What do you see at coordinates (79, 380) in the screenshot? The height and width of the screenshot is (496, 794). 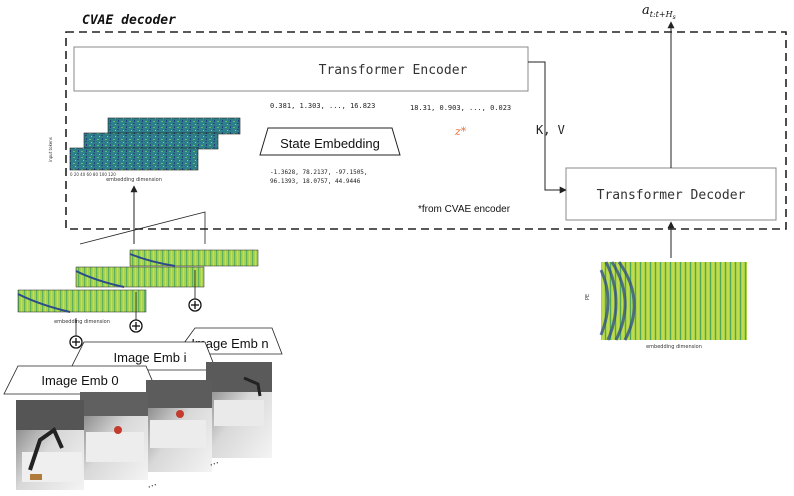 I see `image-emb-0-label: Image Emb 0` at bounding box center [79, 380].